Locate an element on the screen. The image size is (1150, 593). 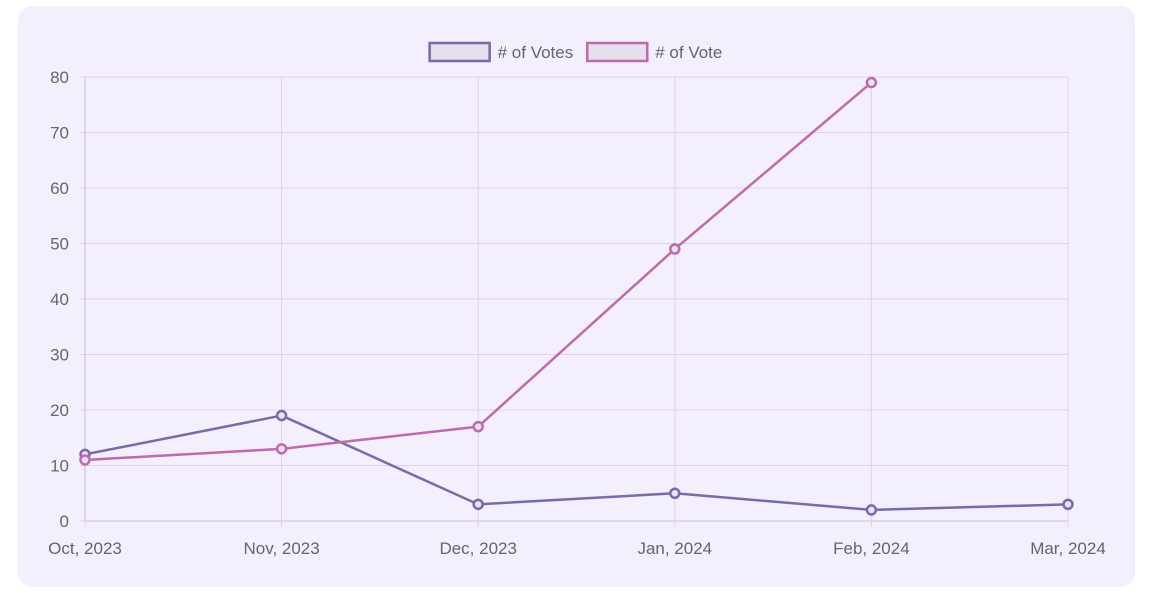
legend-label: # of Votes is located at coordinates (536, 52).